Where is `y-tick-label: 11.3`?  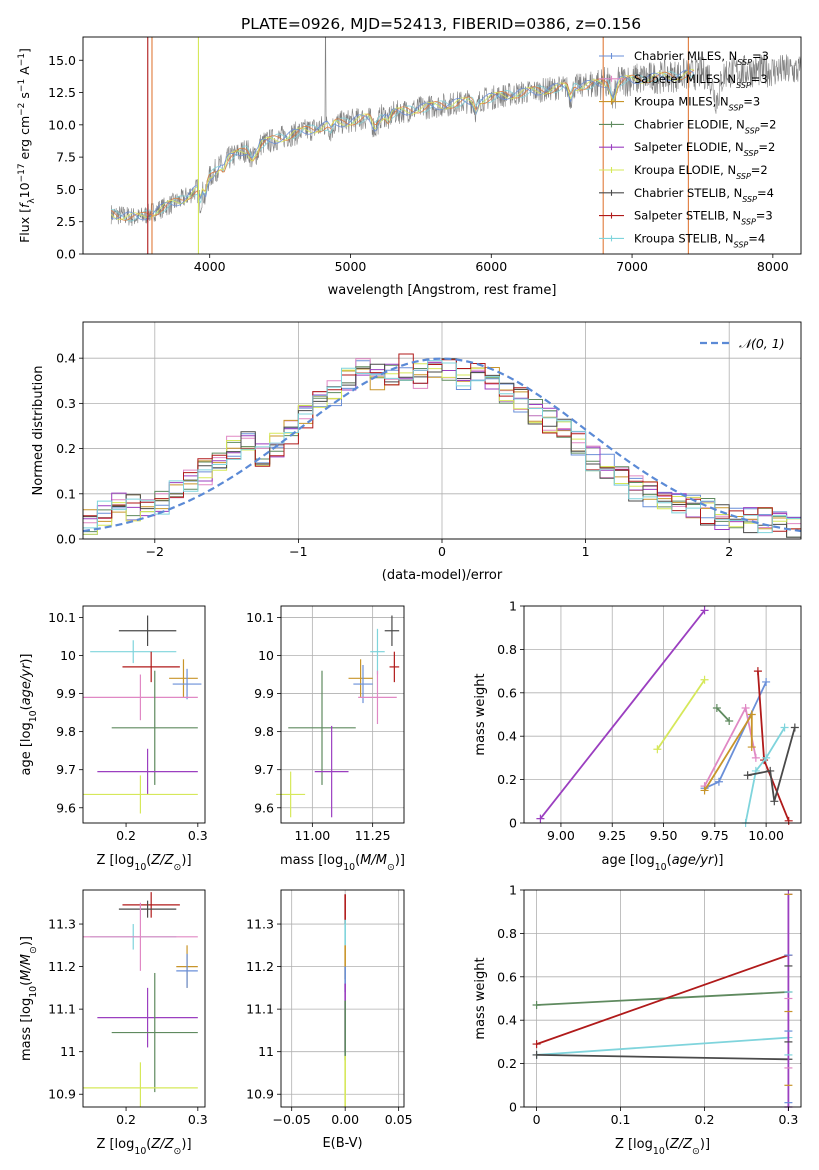 y-tick-label: 11.3 is located at coordinates (62, 924).